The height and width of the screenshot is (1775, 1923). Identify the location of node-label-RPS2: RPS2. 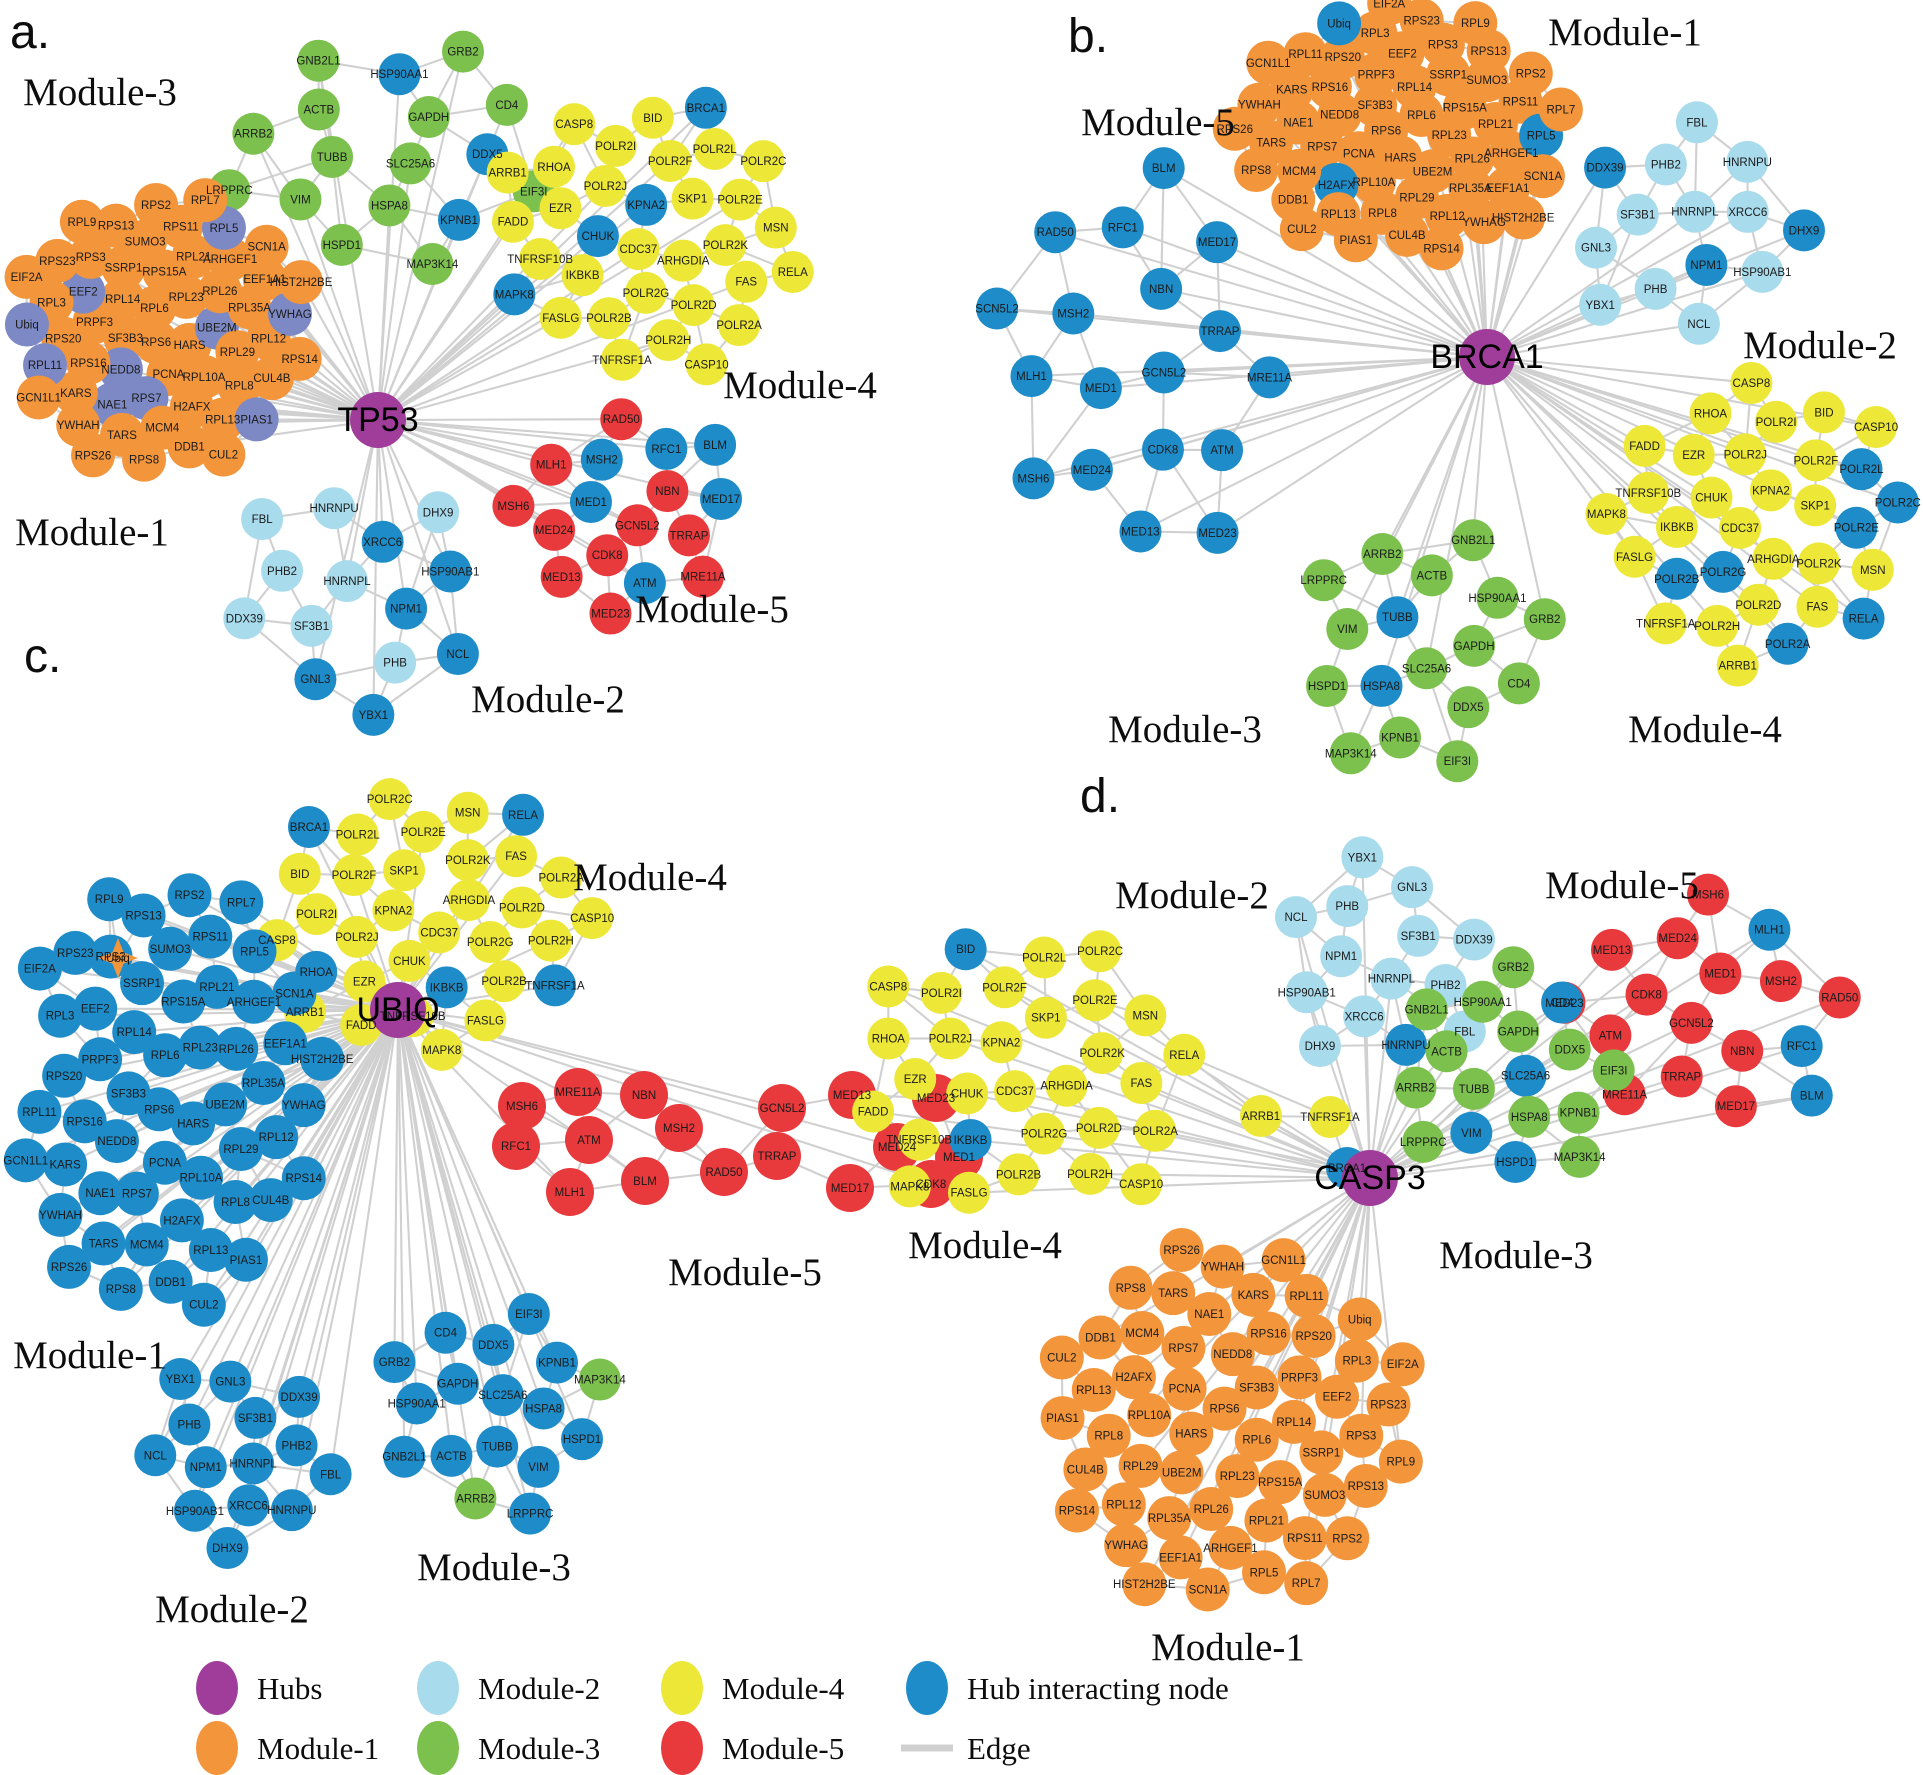
(189, 896).